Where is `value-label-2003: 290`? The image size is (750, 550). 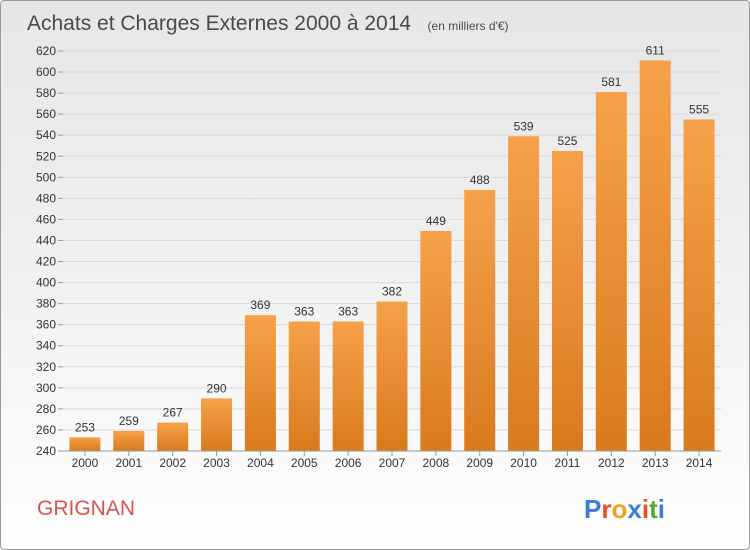
value-label-2003: 290 is located at coordinates (217, 388).